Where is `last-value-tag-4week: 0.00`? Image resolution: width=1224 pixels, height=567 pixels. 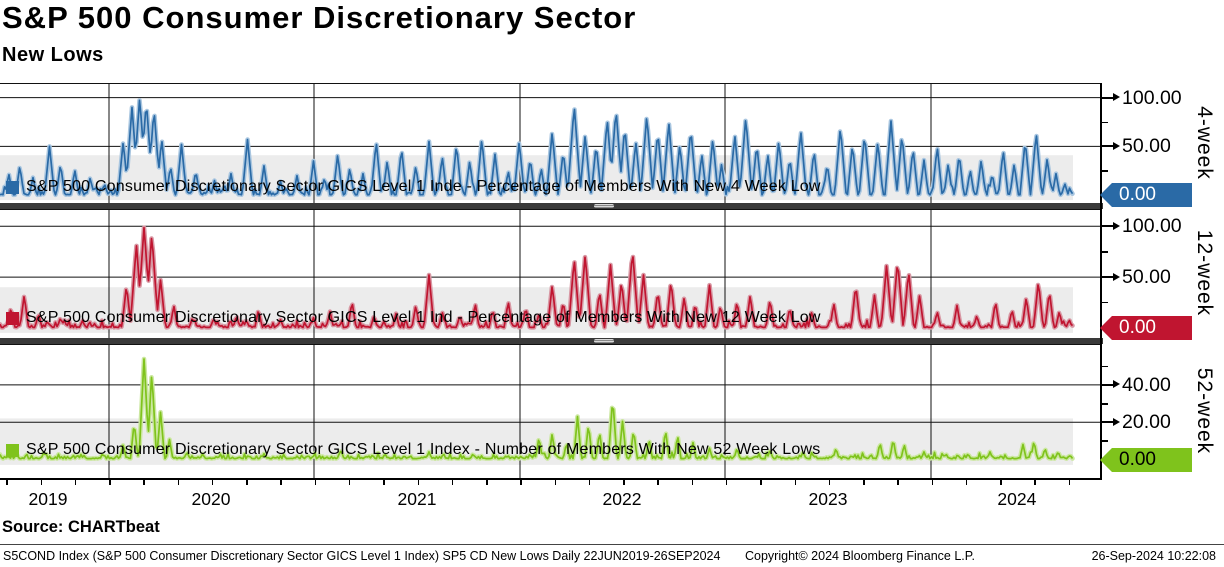 last-value-tag-4week: 0.00 is located at coordinates (1146, 195).